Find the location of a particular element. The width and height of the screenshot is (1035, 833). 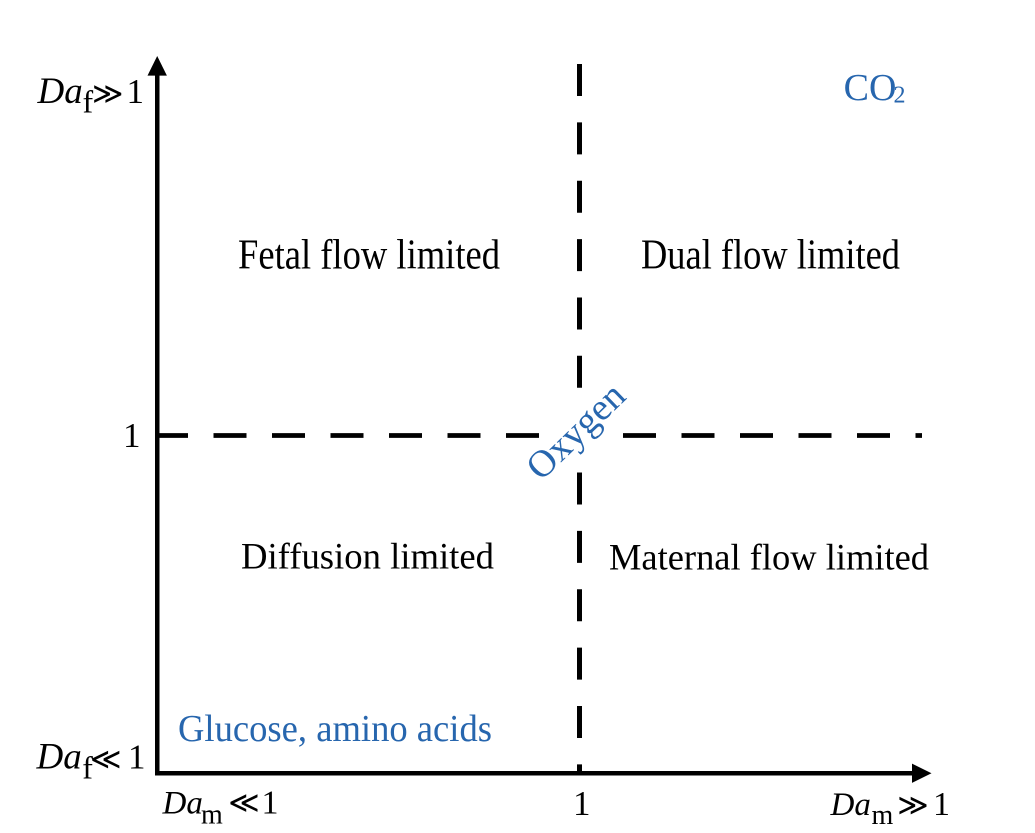

svg-text: 2 is located at coordinates (900, 96).